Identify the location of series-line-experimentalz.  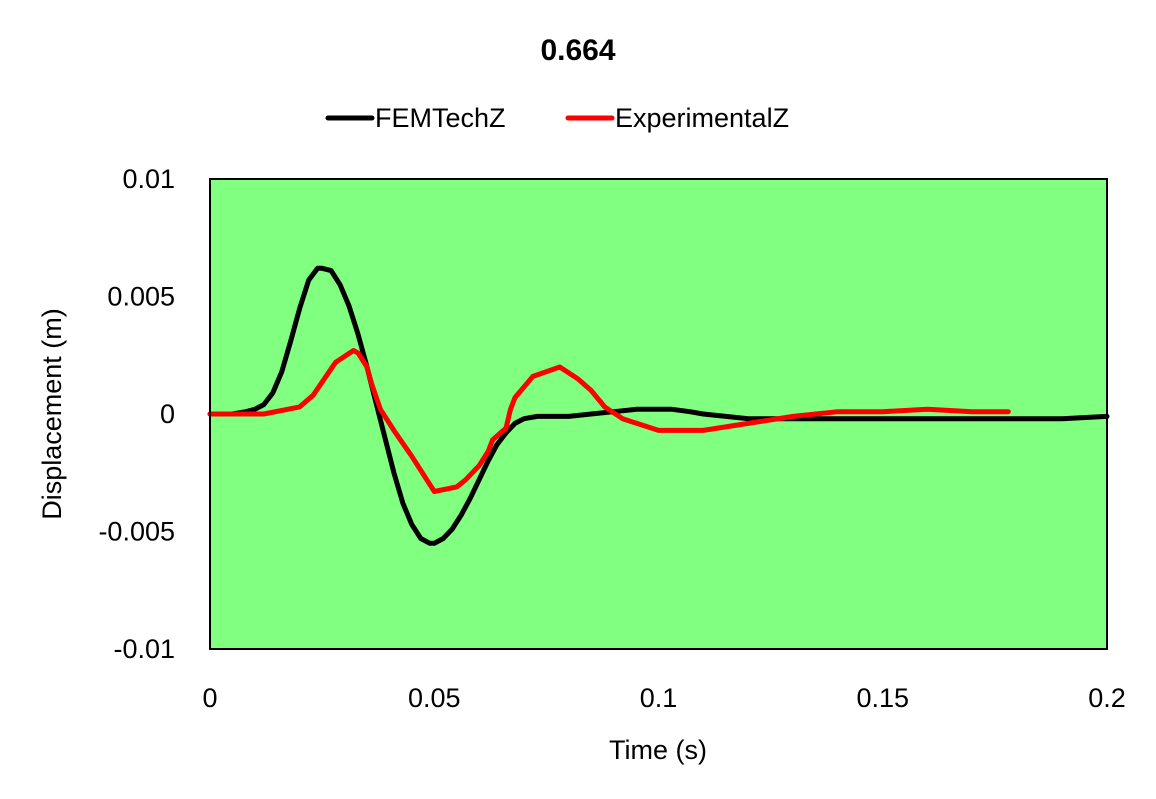
(609, 421).